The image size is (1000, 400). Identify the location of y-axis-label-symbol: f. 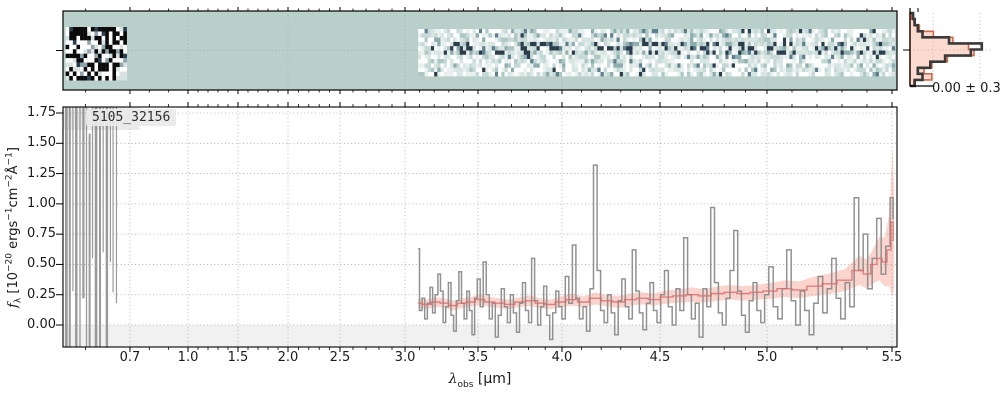
(13, 305).